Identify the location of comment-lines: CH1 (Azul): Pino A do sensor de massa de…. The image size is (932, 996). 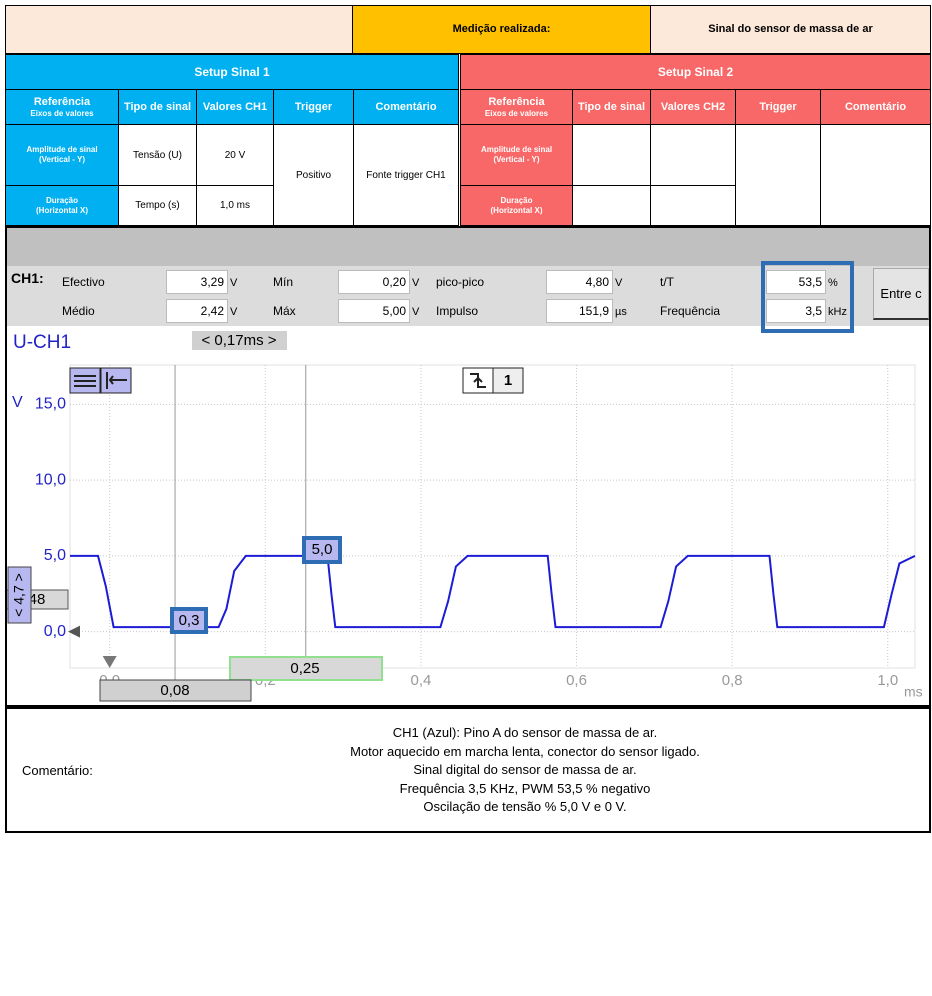
(525, 770).